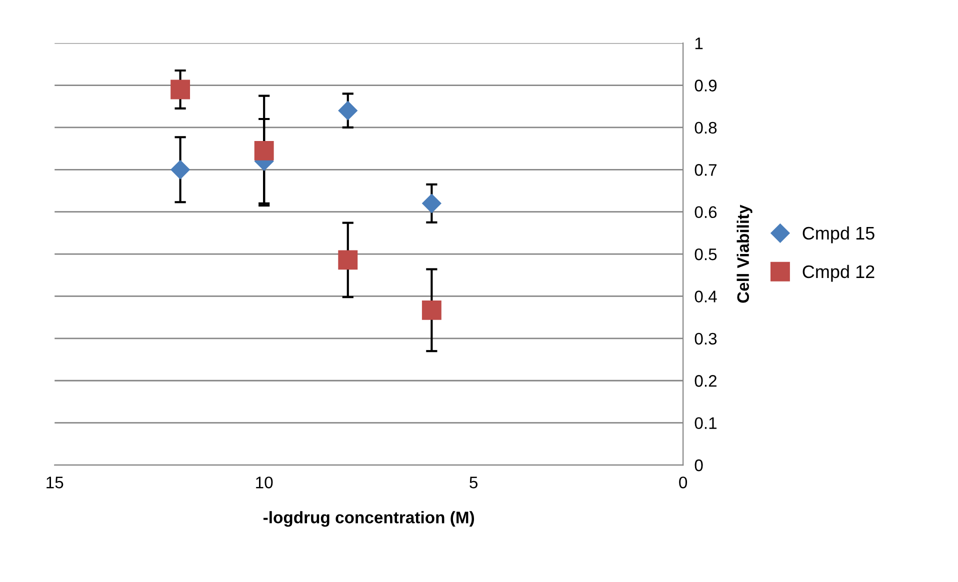 The image size is (958, 582). I want to click on y-tick-label: 1, so click(699, 44).